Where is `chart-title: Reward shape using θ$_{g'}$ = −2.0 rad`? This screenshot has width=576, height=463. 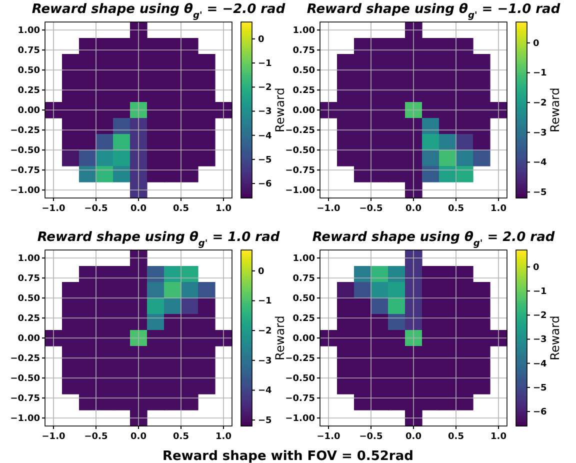
chart-title: Reward shape using θ$_{g'}$ = −2.0 rad is located at coordinates (159, 11).